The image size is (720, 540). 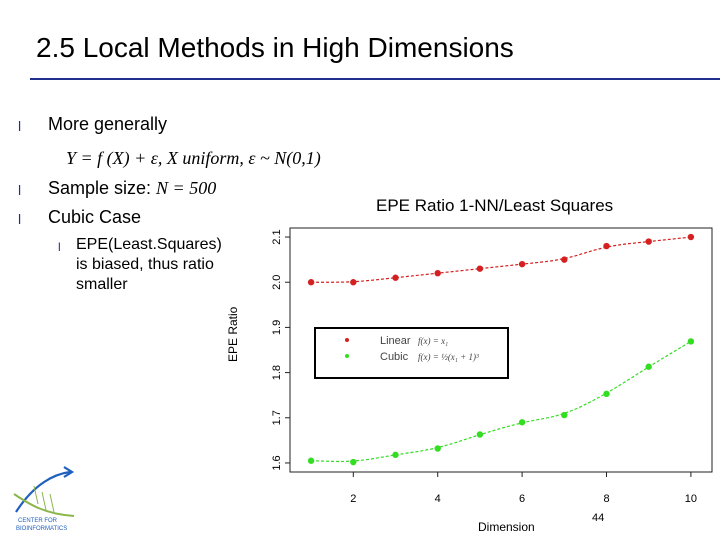 I want to click on bullet-cubic-case: Cubic Case, so click(x=95, y=217).